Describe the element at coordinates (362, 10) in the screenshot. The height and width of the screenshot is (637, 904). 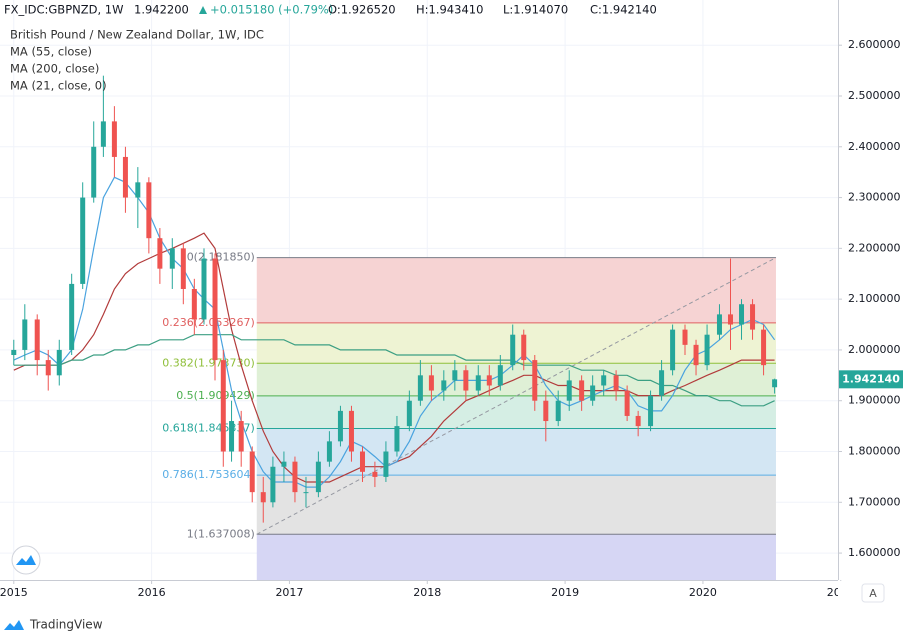
I see `open-value: O:1.926520` at that location.